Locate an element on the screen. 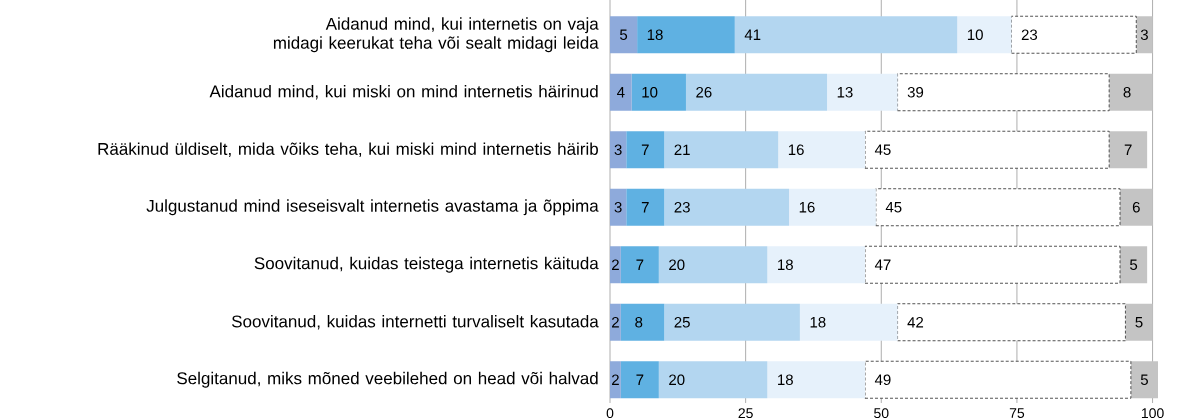 This screenshot has width=1178, height=419. y-tick-label: Julgustanud mind iseseisvalt internetis avastama ja õppima is located at coordinates (372, 207).